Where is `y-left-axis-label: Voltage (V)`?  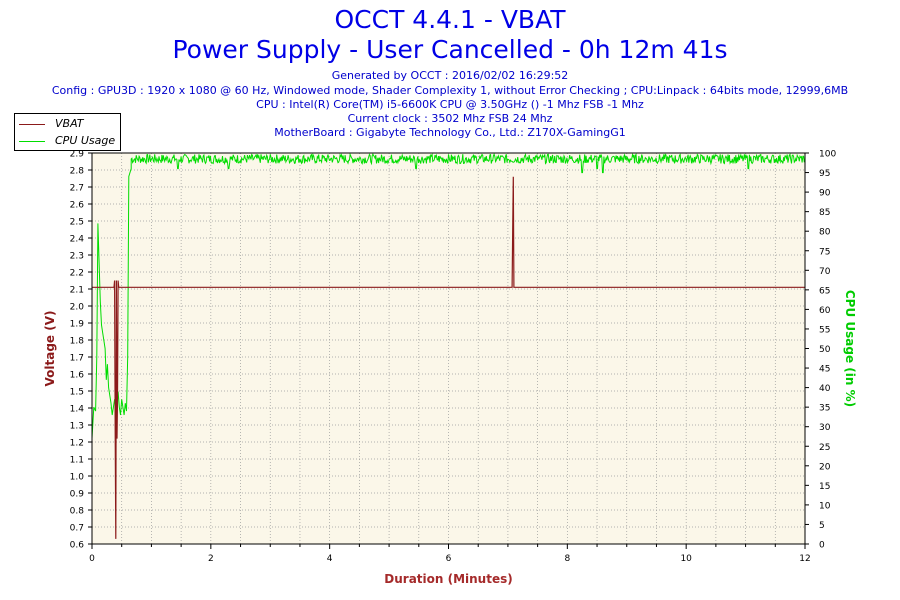 y-left-axis-label: Voltage (V) is located at coordinates (50, 349).